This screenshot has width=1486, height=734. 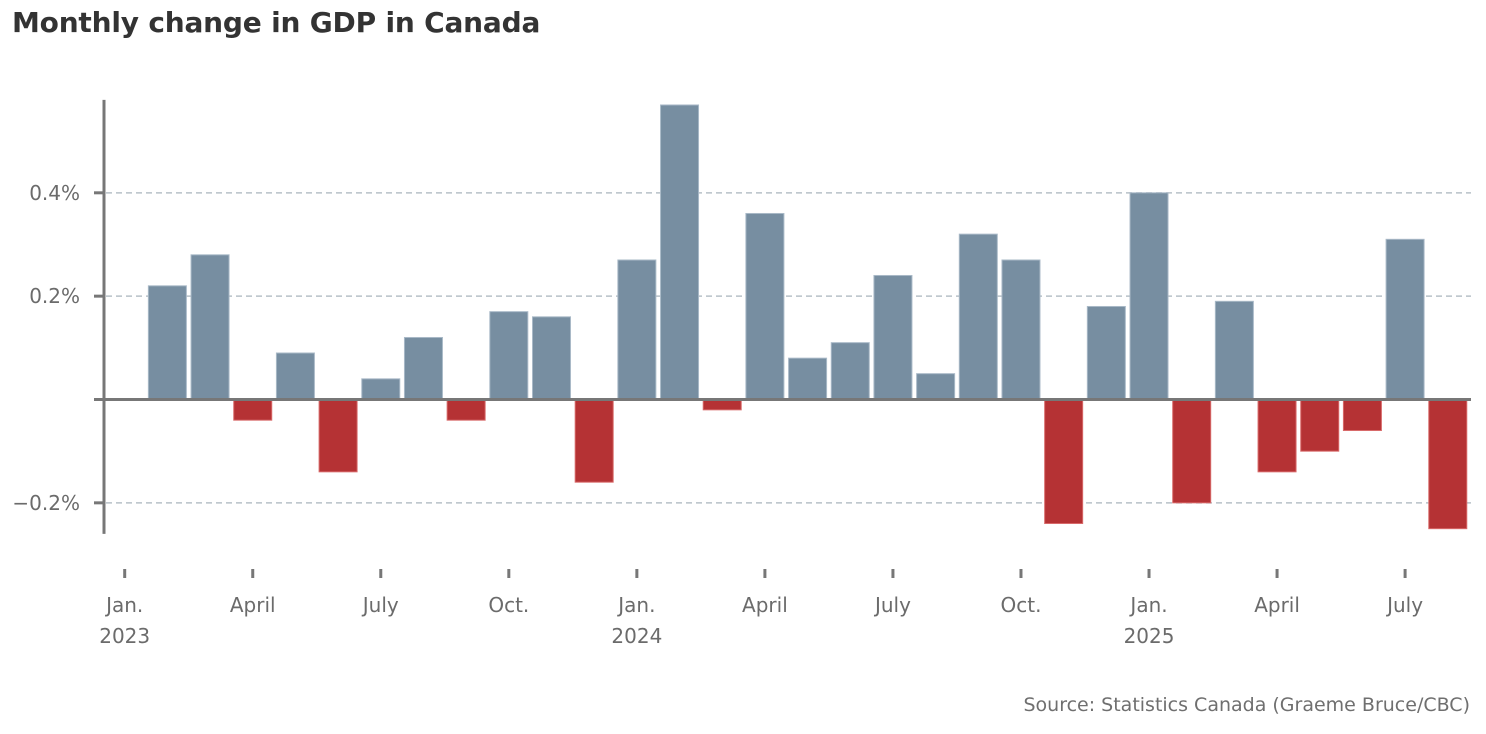 I want to click on y-tick-label: 0.4%, so click(x=54, y=193).